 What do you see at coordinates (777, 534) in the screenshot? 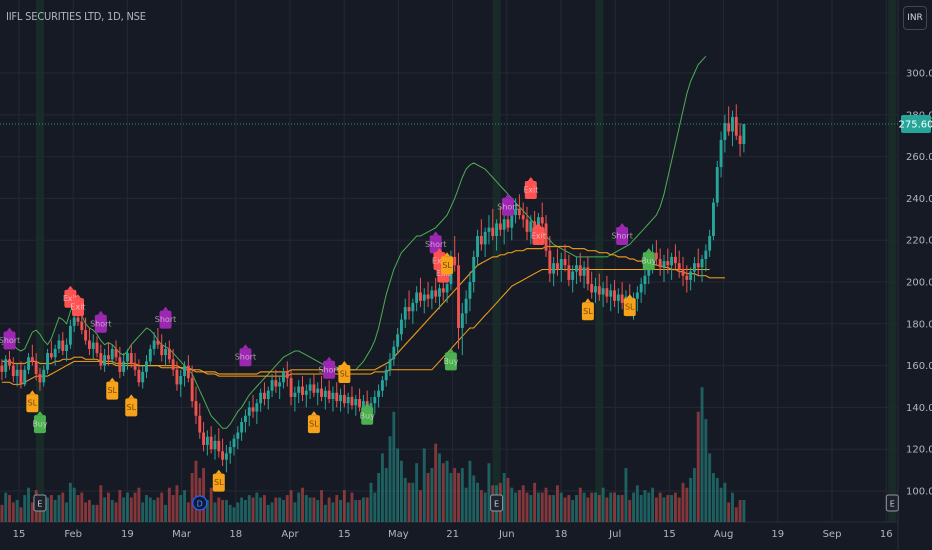
I see `x-tick-label: 19` at bounding box center [777, 534].